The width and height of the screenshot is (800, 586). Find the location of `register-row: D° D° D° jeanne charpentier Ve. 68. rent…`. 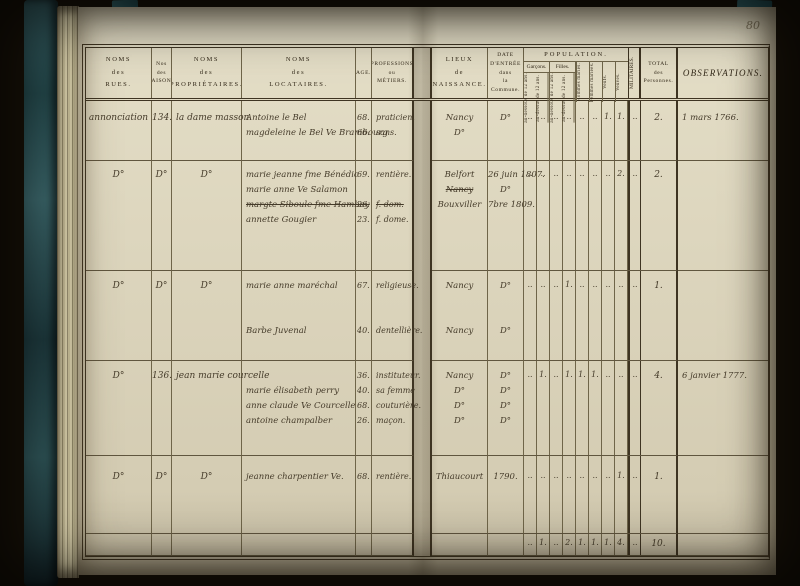

register-row: D° D° D° jeanne charpentier Ve. 68. rent… is located at coordinates (427, 495).